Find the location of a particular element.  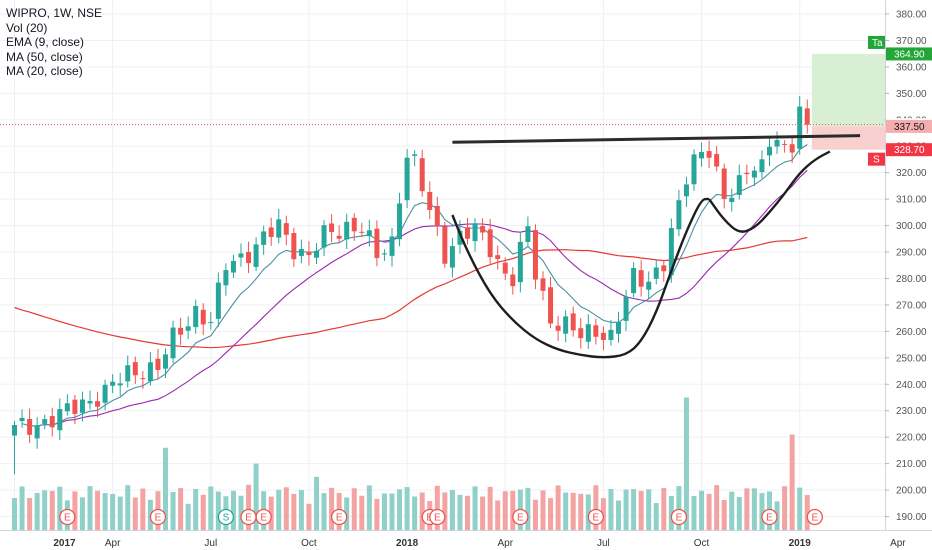

price-tick-label: 300.00 is located at coordinates (911, 226).